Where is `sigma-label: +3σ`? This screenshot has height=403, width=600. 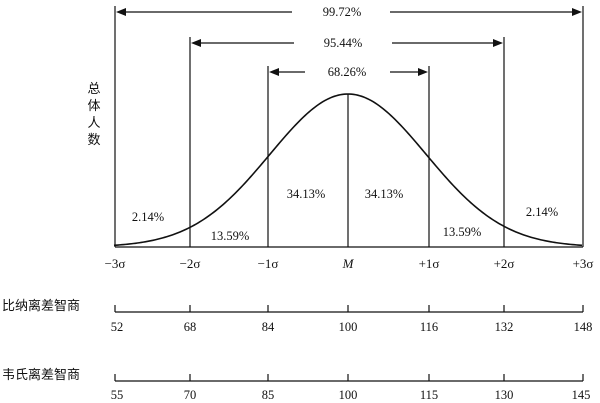 sigma-label: +3σ is located at coordinates (583, 263).